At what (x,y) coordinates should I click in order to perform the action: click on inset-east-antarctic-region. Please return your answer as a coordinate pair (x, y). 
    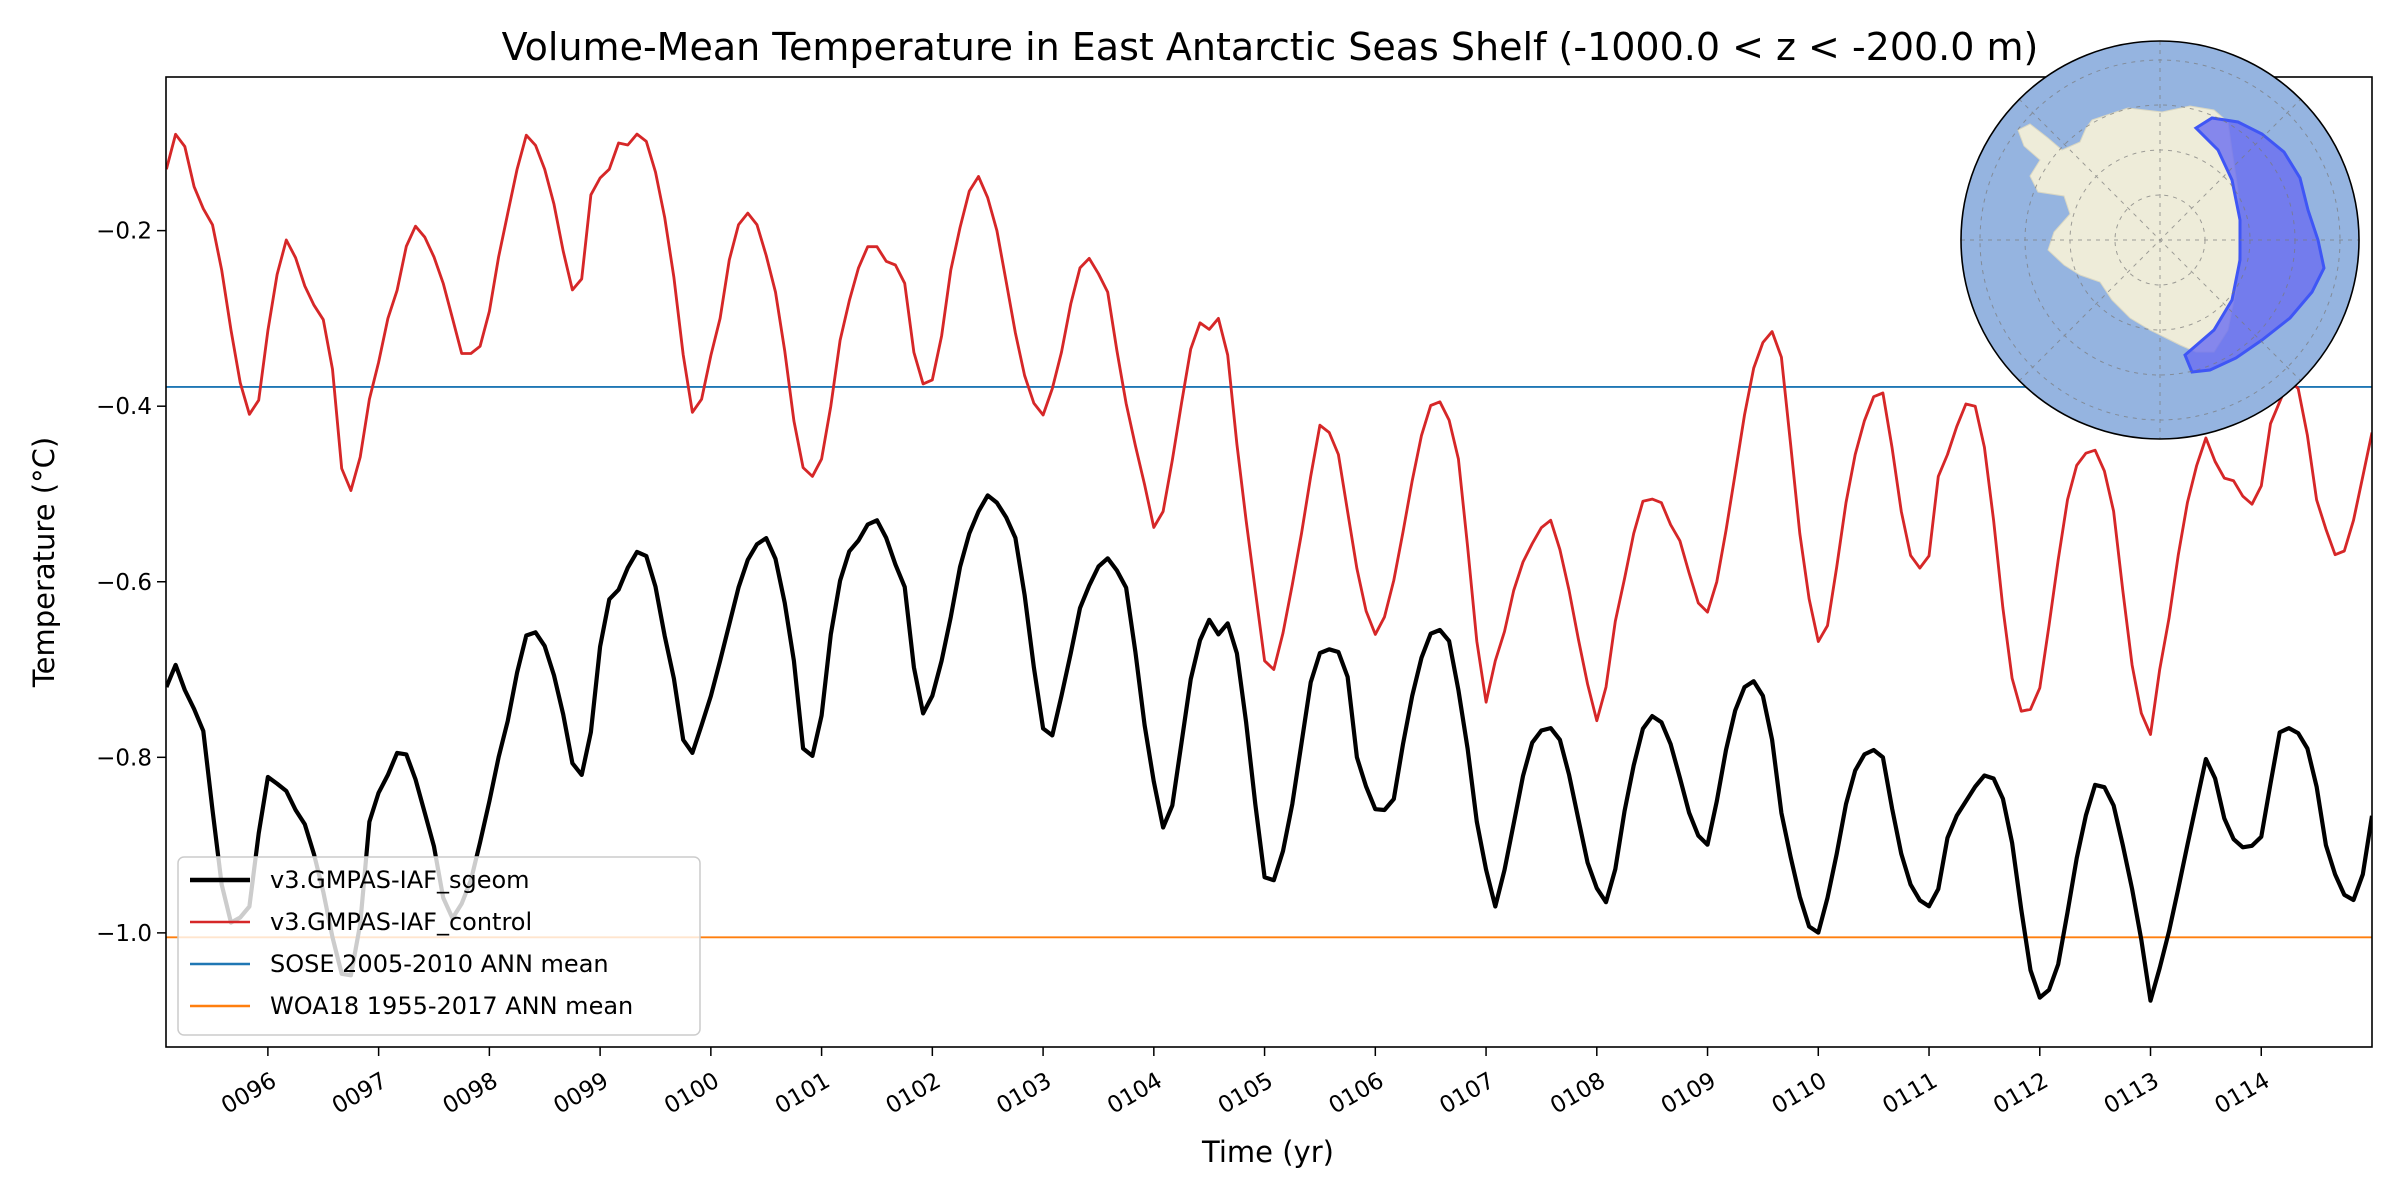
    Looking at the image, I should click on (2254, 245).